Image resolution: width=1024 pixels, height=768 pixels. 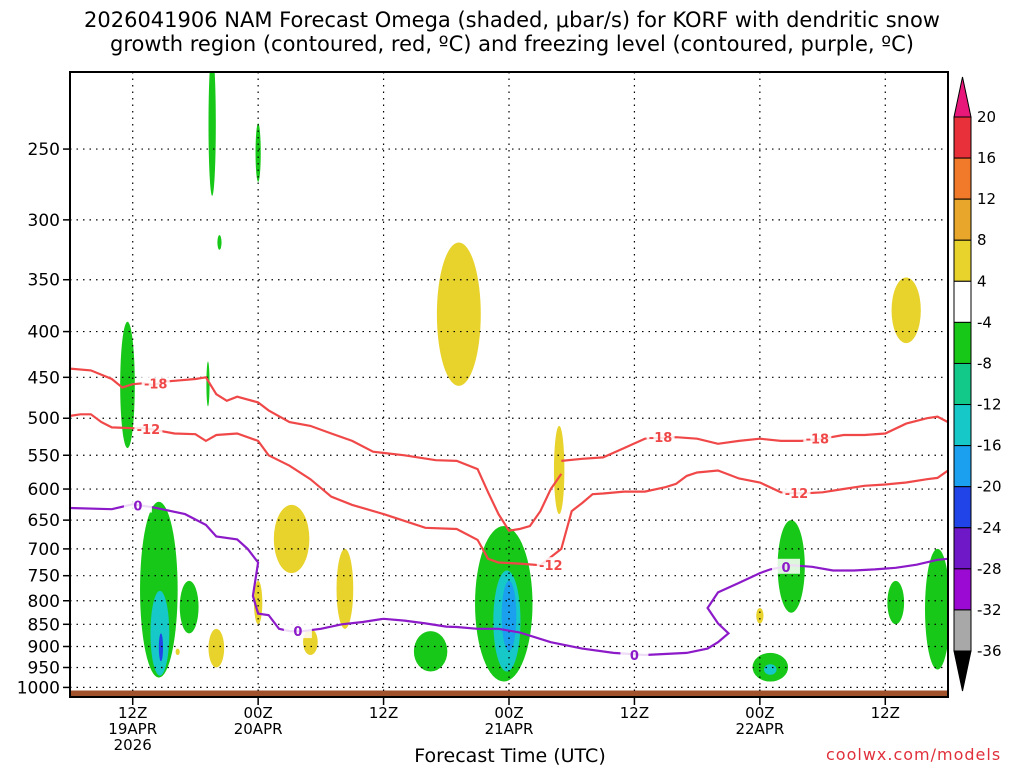 I want to click on colorbar-label-11: -28, so click(x=989, y=569).